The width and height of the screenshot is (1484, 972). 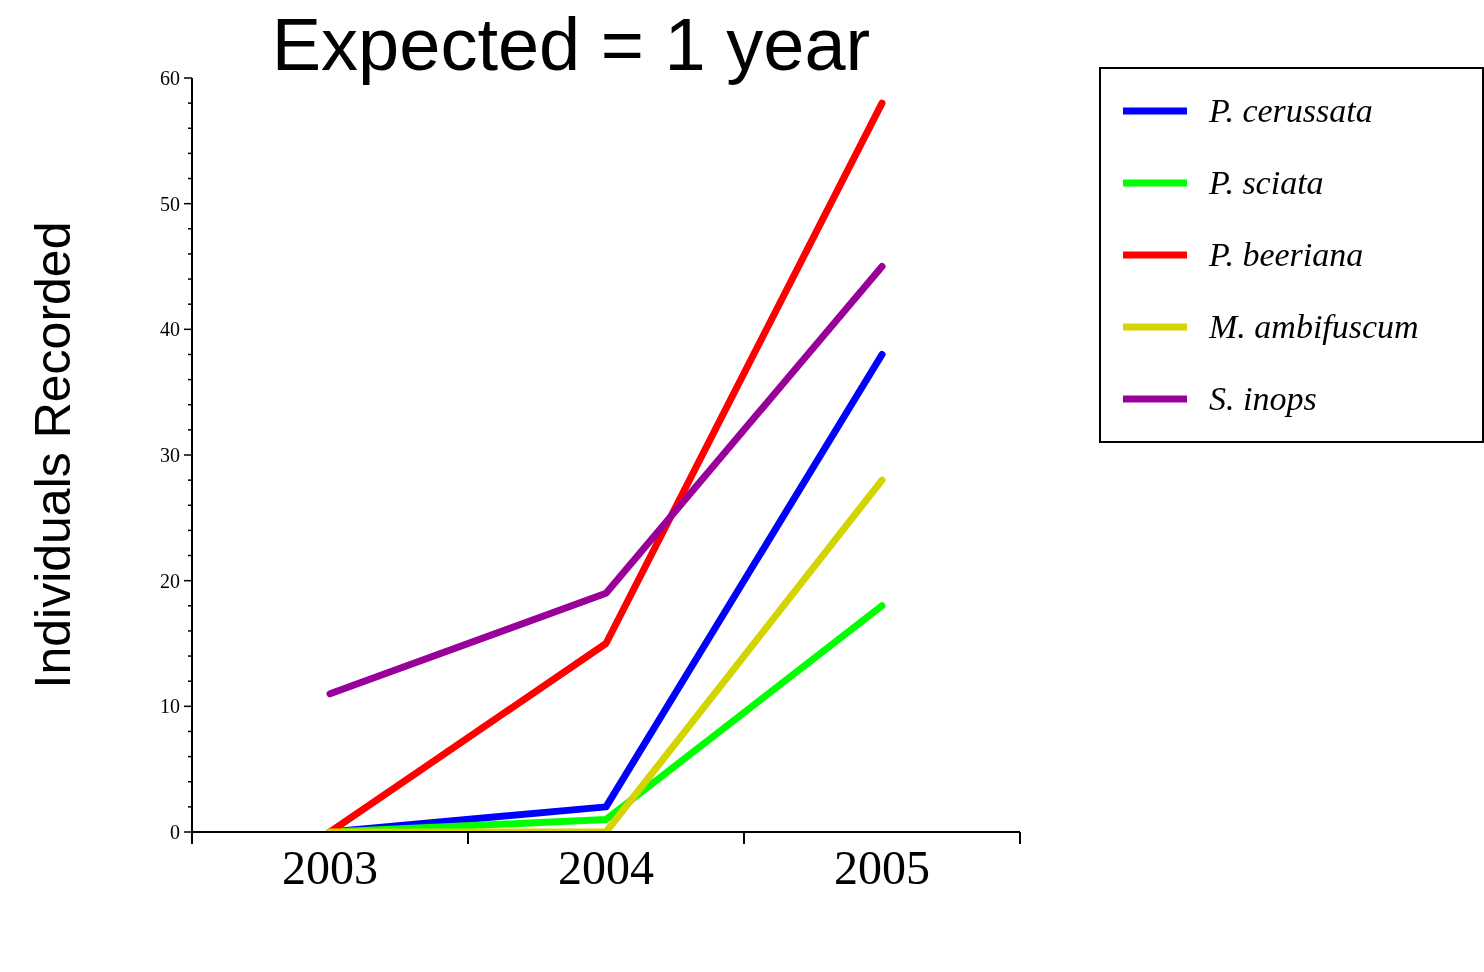 I want to click on x-tick-label: 2005, so click(x=882, y=867).